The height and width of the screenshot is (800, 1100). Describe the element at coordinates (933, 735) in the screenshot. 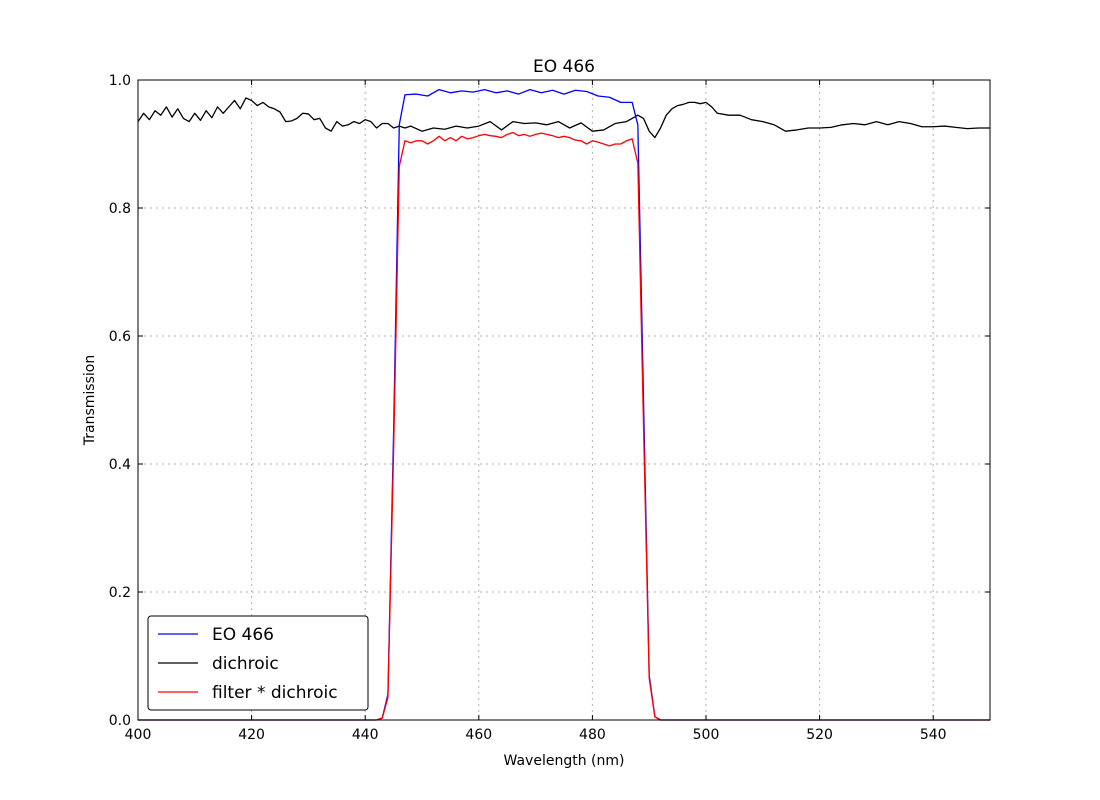

I see `x-tick-label: 540` at that location.